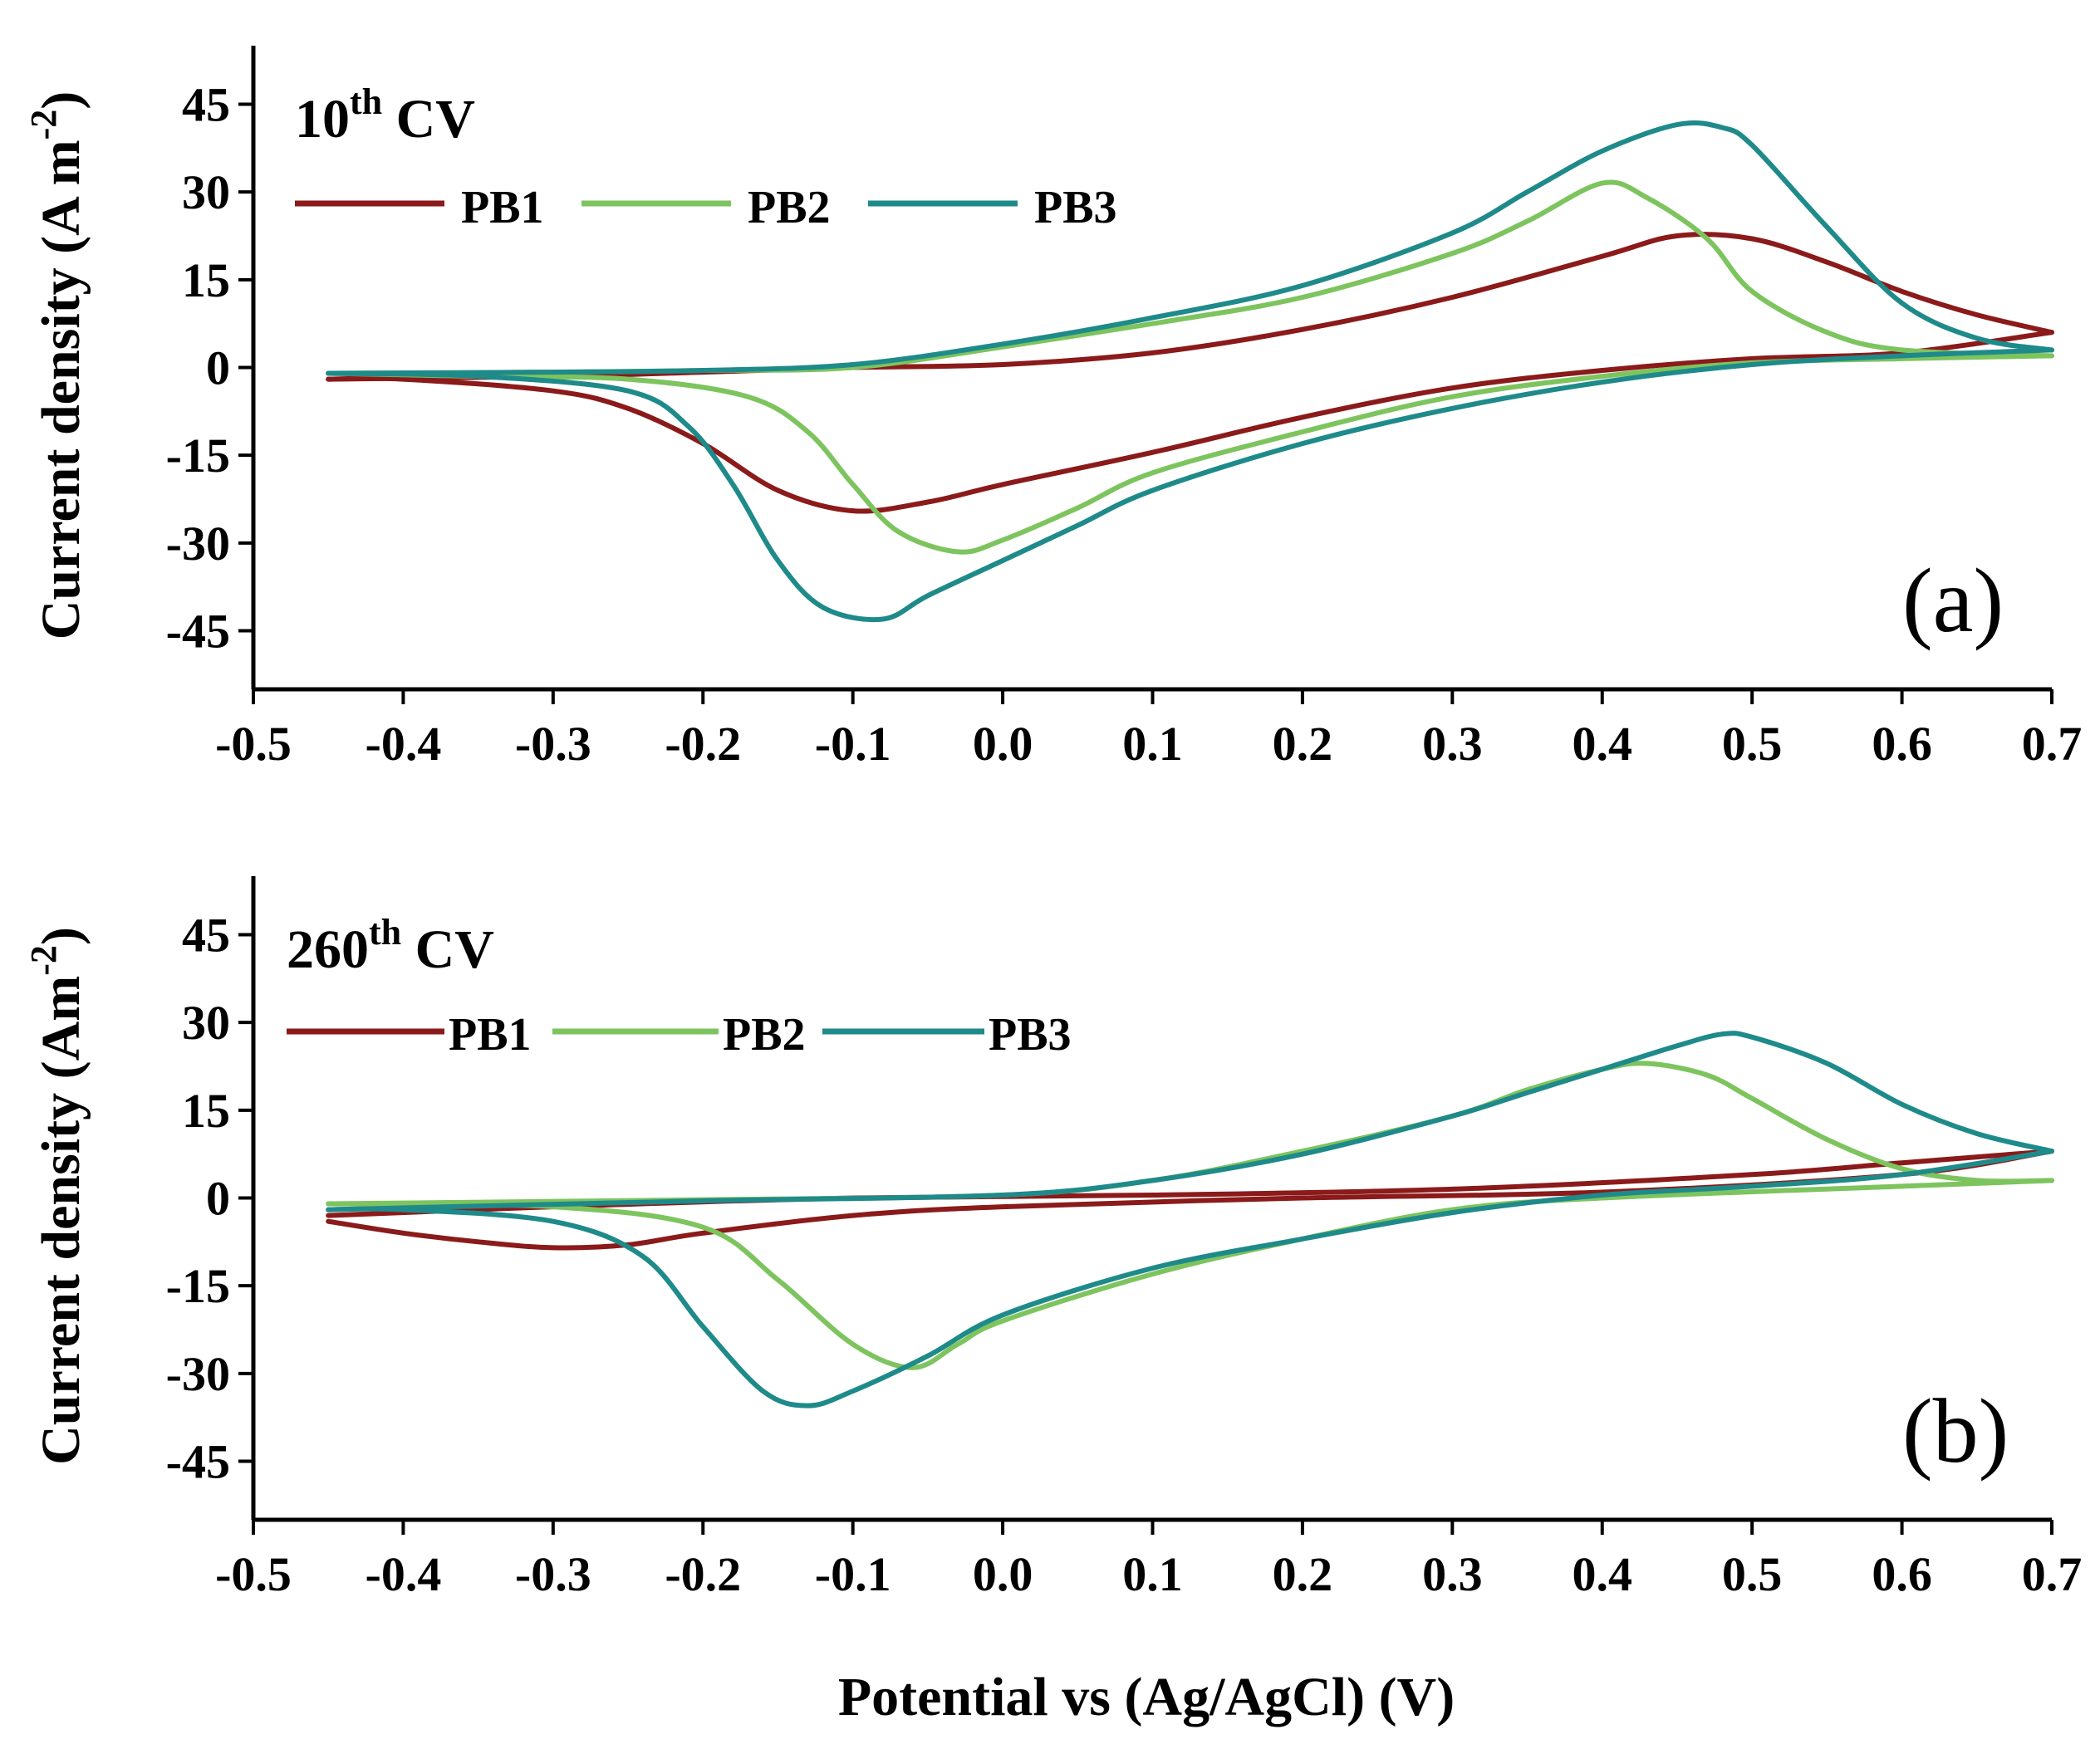 The image size is (2100, 1749). What do you see at coordinates (1453, 1574) in the screenshot?
I see `panel-b-x-tick-label: 0.3` at bounding box center [1453, 1574].